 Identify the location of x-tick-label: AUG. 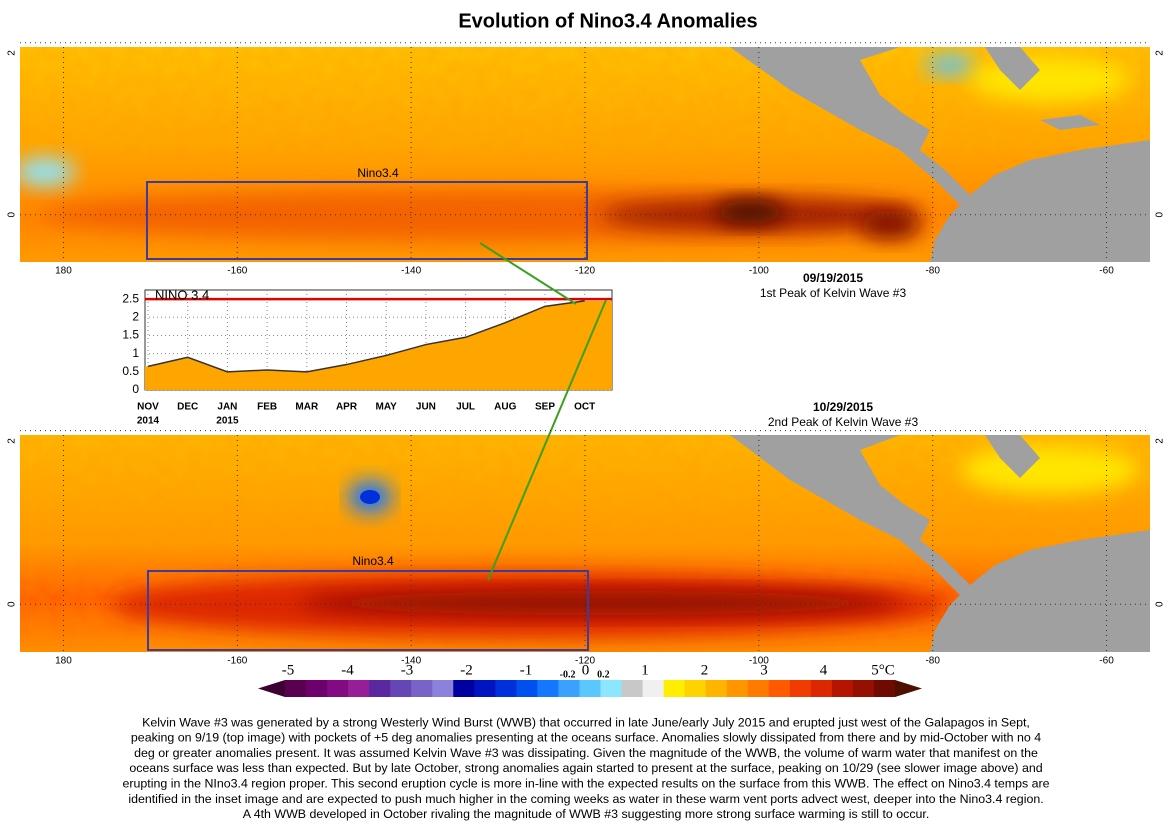
(505, 407).